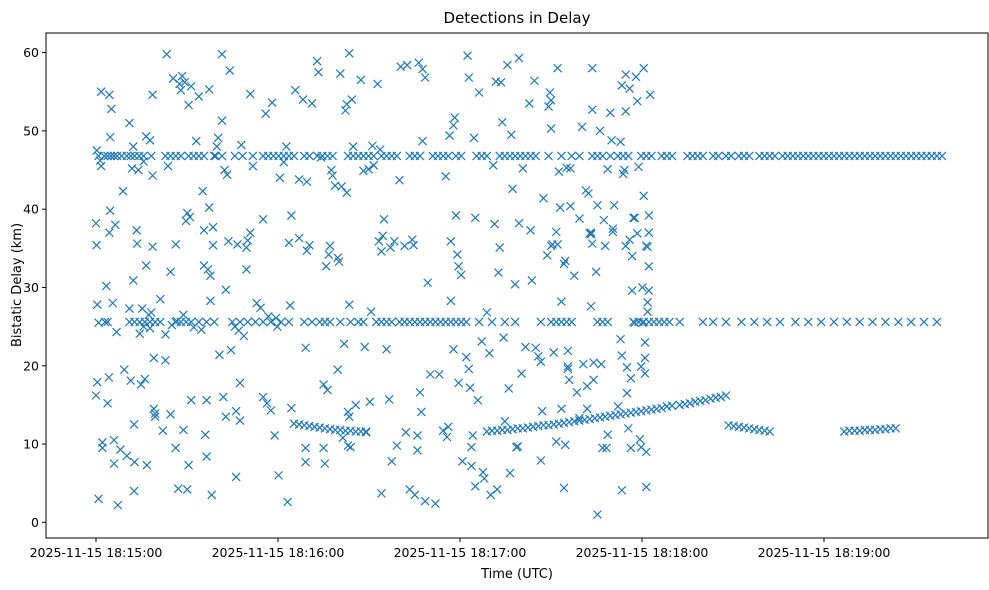 The width and height of the screenshot is (989, 590). I want to click on y-axis-label: Bistatic Delay (km), so click(17, 285).